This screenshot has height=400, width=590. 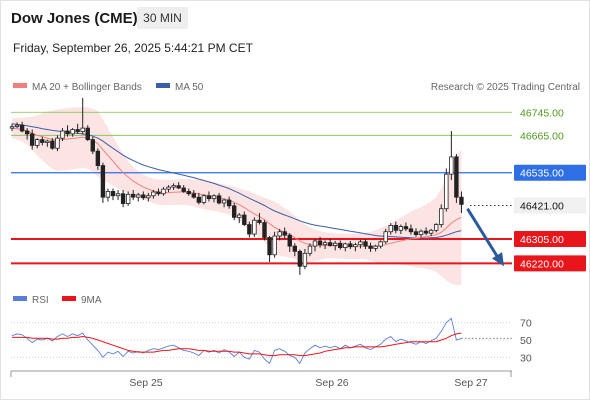 What do you see at coordinates (295, 18) in the screenshot?
I see `chart-header: Dow Jones (CME) 30 MIN` at bounding box center [295, 18].